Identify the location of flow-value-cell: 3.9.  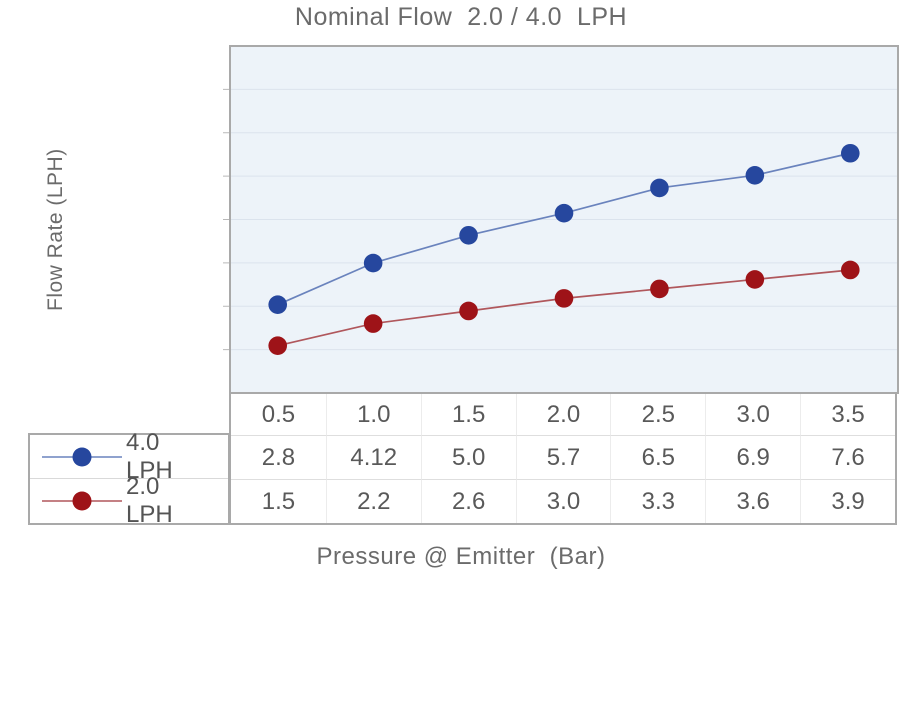
(847, 501).